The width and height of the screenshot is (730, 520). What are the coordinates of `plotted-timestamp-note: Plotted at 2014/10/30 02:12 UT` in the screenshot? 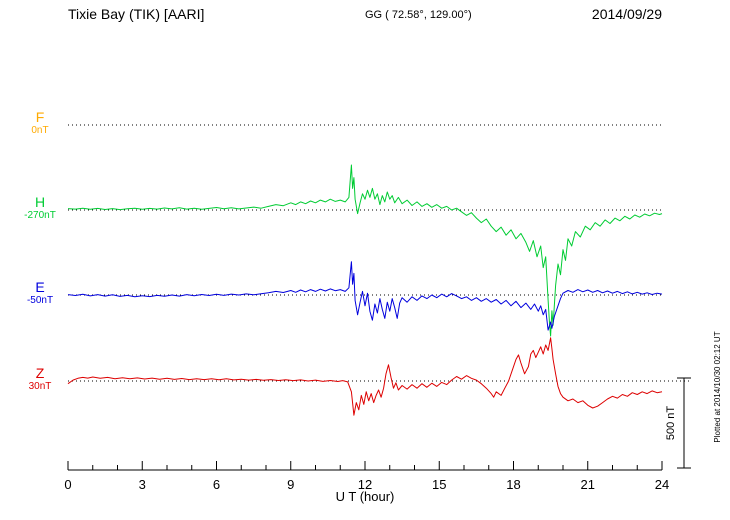 It's located at (717, 387).